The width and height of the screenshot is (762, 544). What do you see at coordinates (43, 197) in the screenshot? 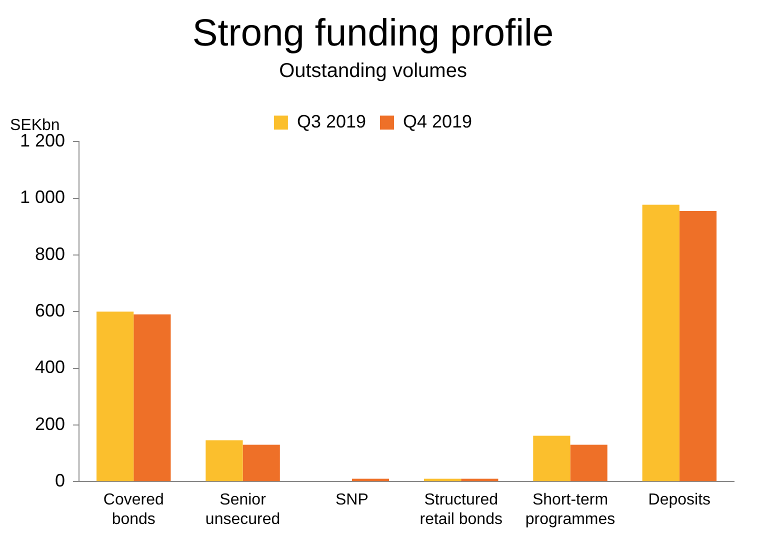
I see `y-tick-label: 1 000` at bounding box center [43, 197].